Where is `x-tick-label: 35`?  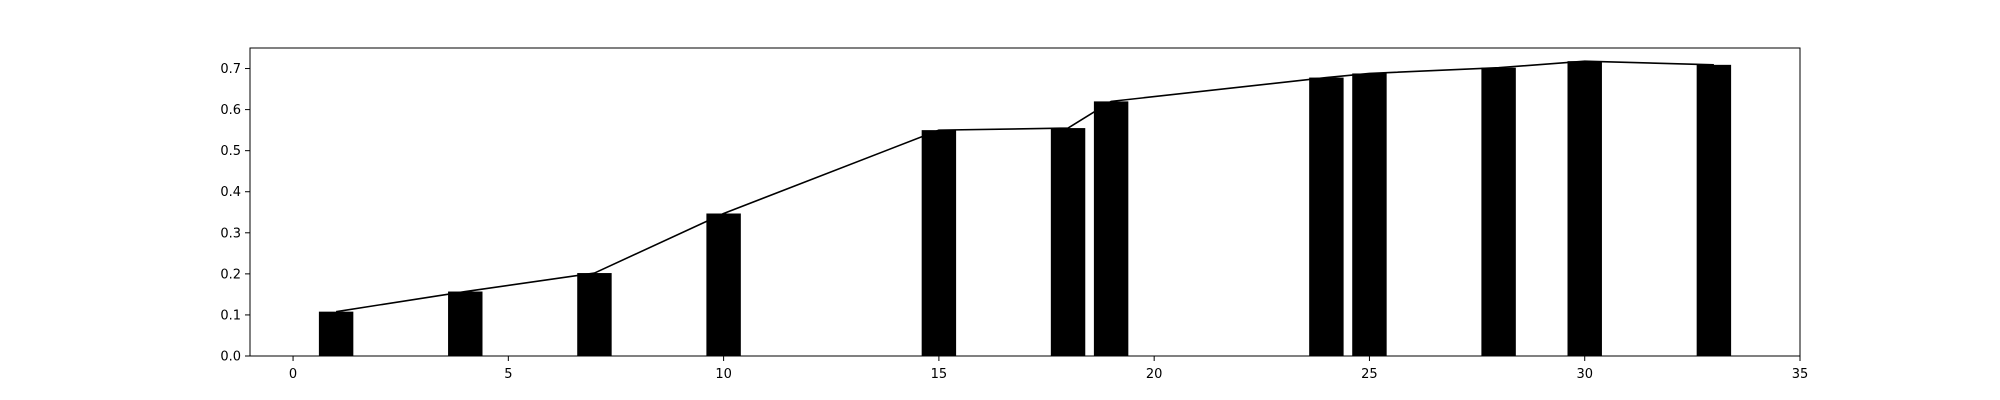
x-tick-label: 35 is located at coordinates (1800, 374).